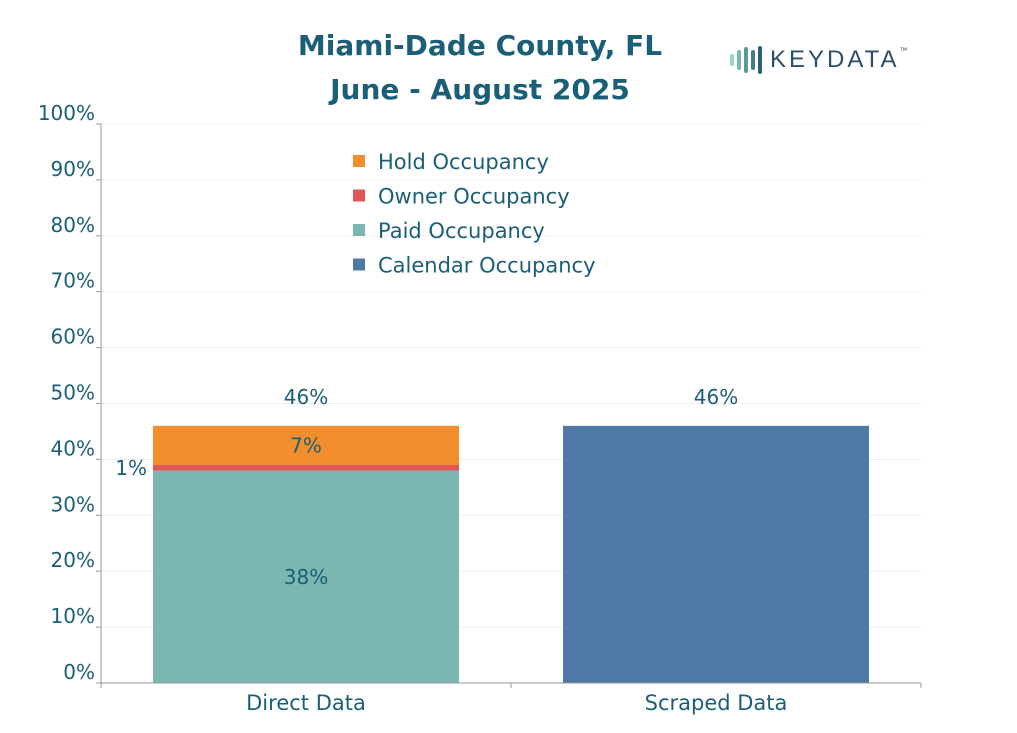 Image resolution: width=1017 pixels, height=733 pixels. I want to click on bar-paid-occupancy-direct-data, so click(306, 576).